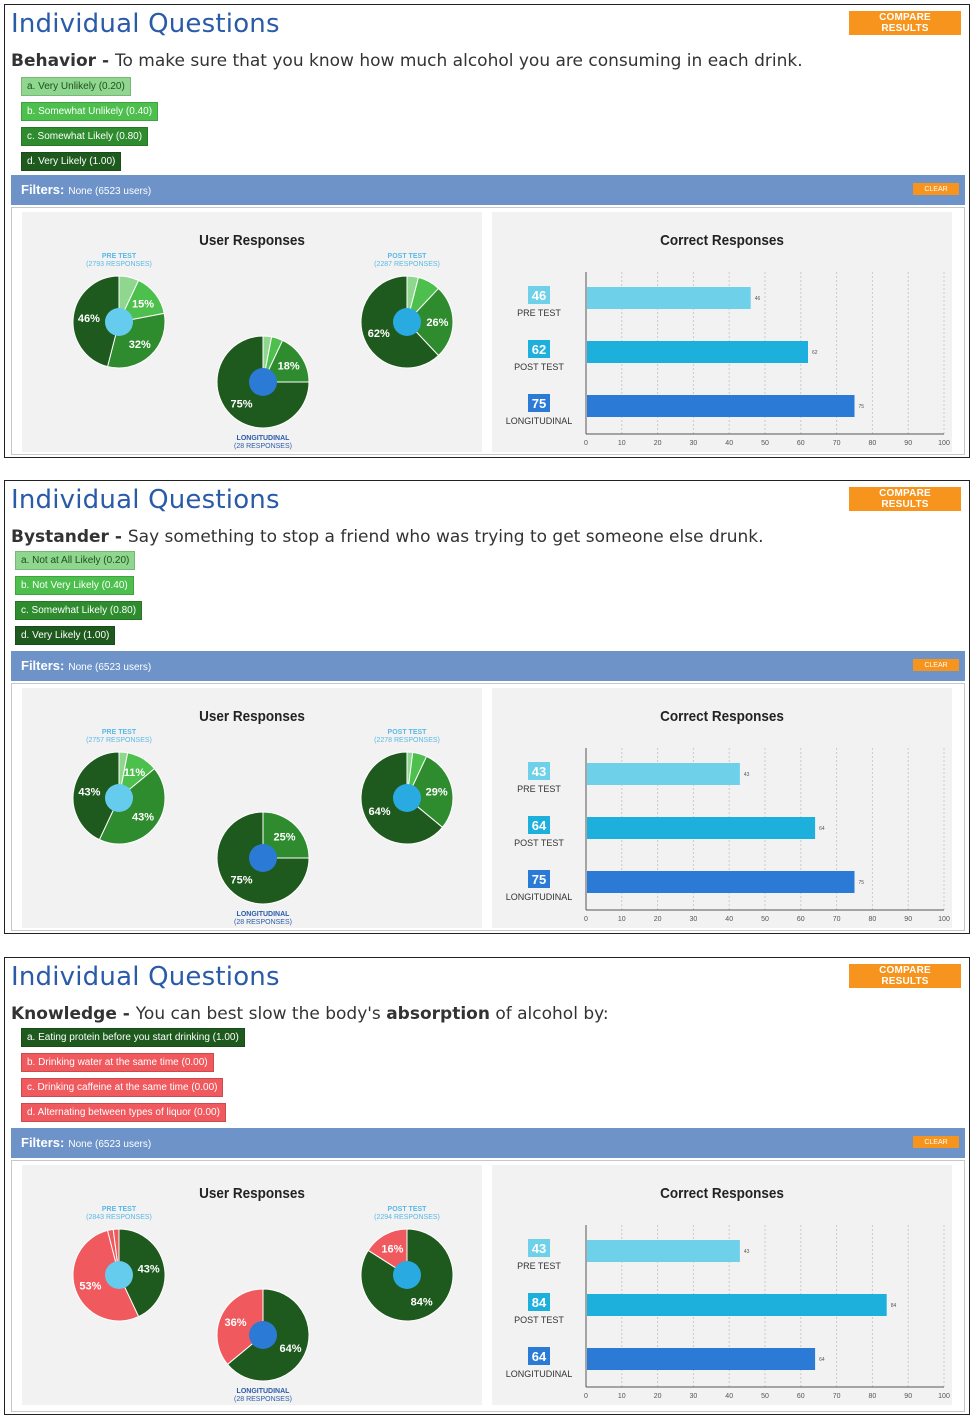  What do you see at coordinates (75, 560) in the screenshot?
I see `answer-option: a. Not at All Likely (0.20)` at bounding box center [75, 560].